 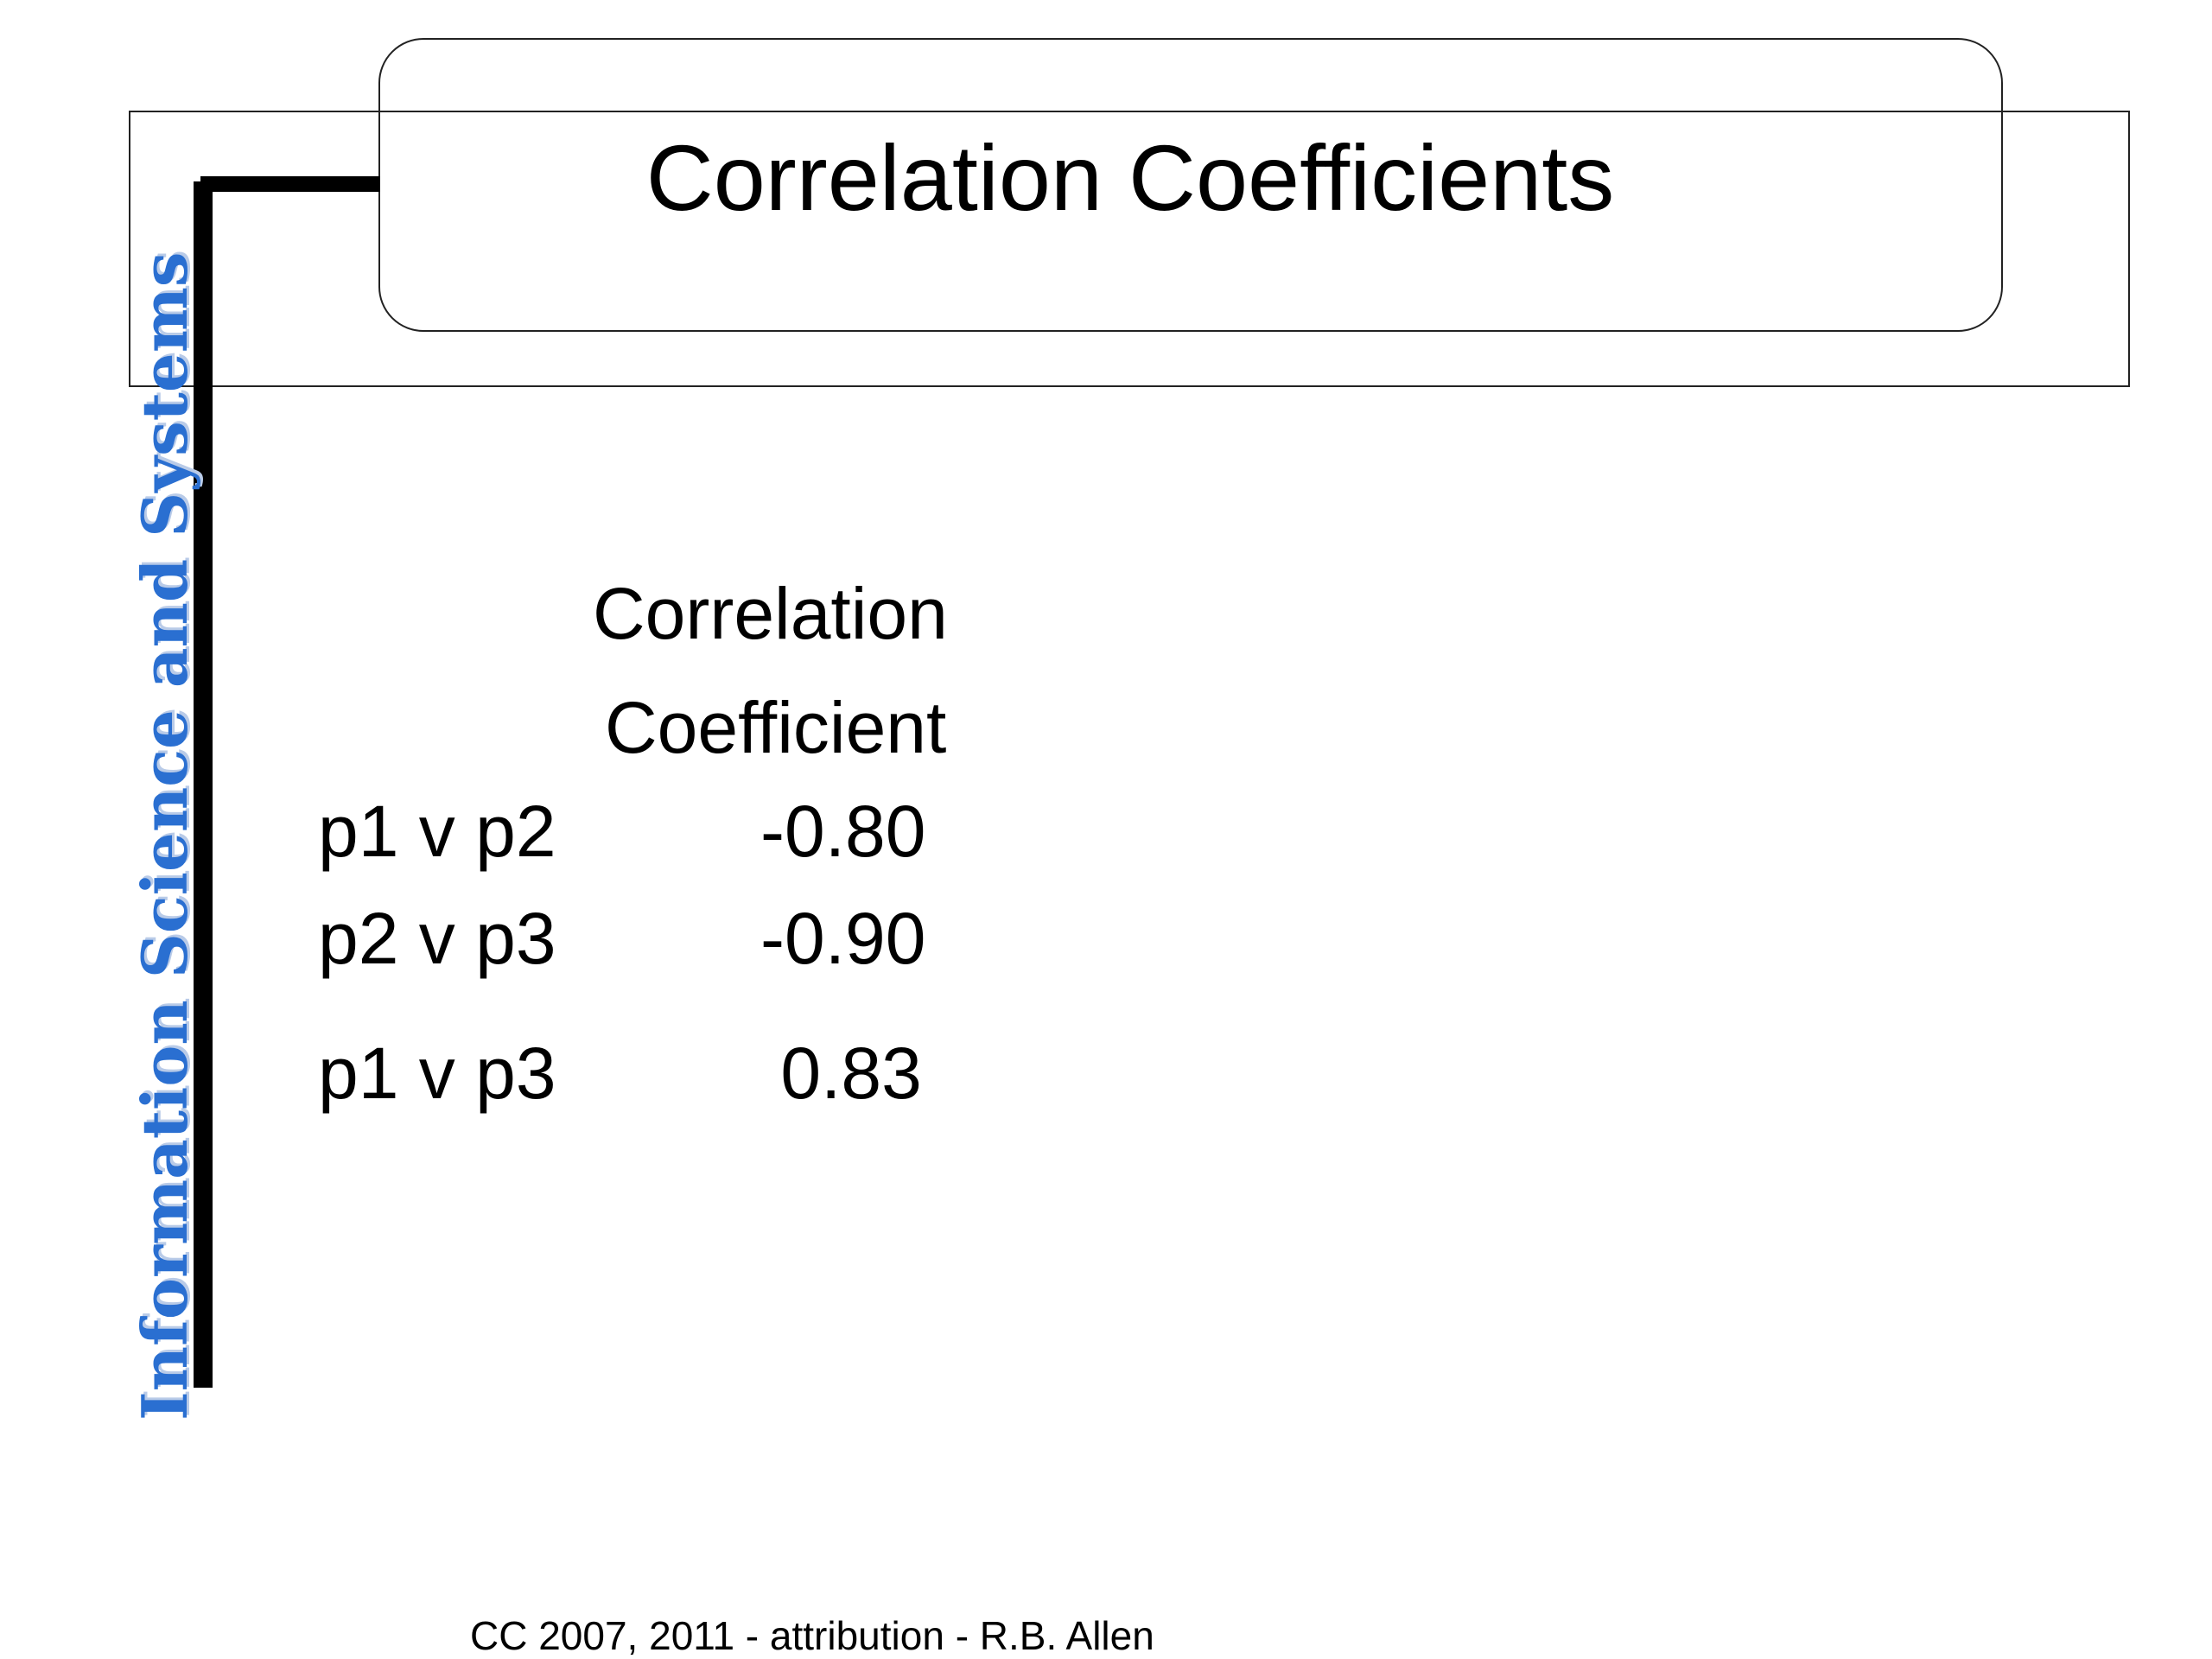 I want to click on row-pair-label: p1 v p2, so click(x=437, y=831).